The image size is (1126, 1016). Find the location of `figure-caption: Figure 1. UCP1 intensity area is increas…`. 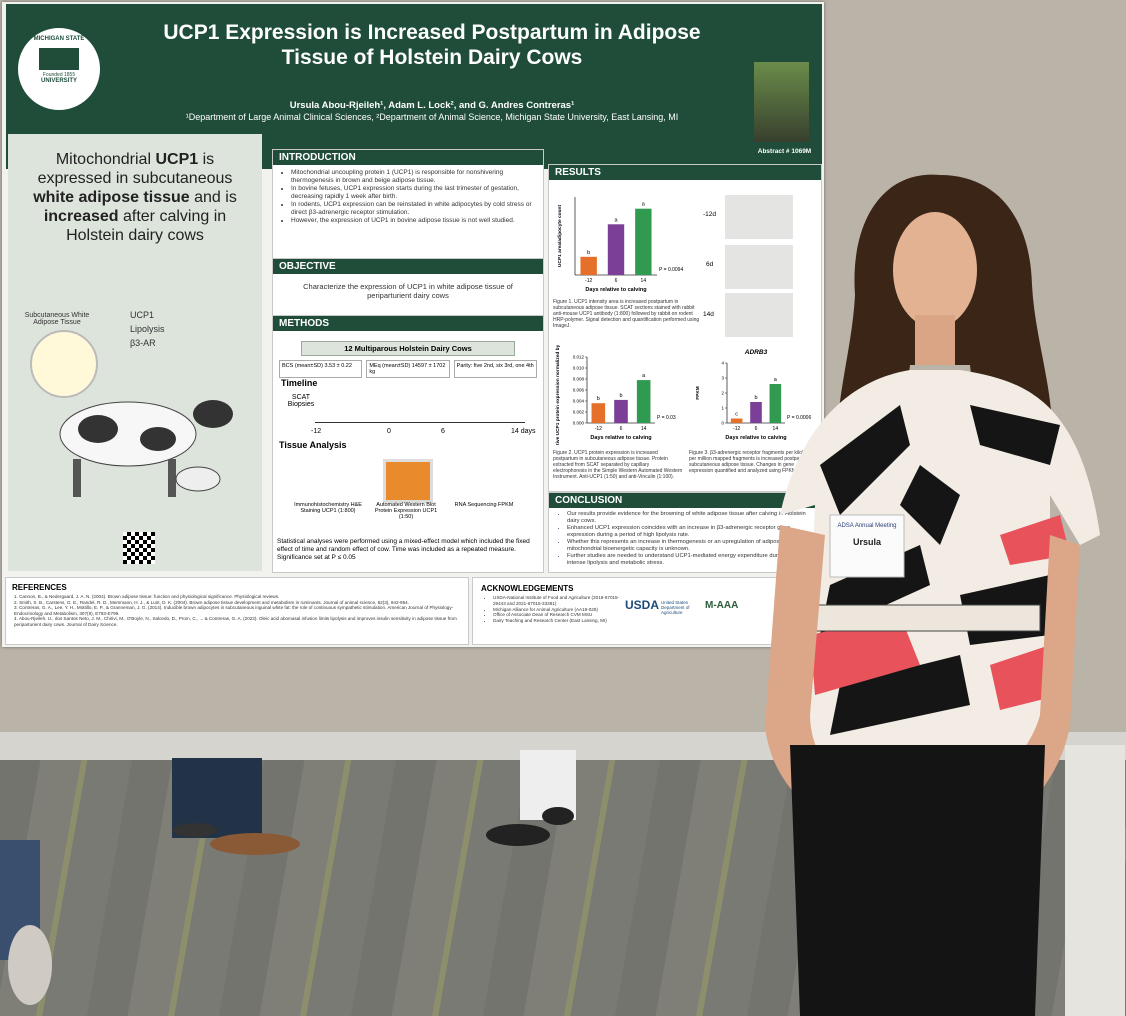

figure-caption: Figure 1. UCP1 intensity area is increas… is located at coordinates (626, 314).